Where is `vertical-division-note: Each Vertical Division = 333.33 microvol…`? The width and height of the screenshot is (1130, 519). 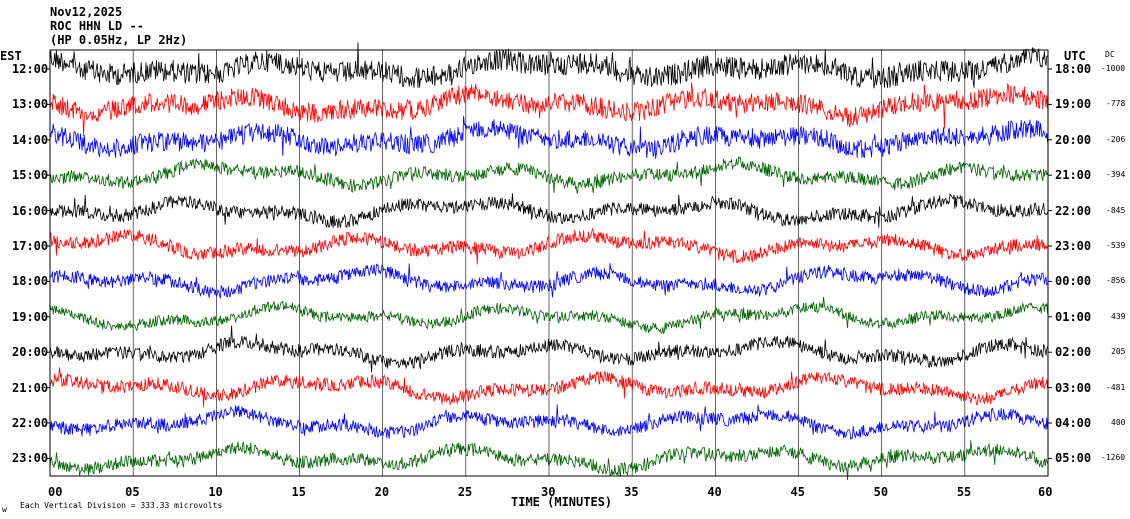 vertical-division-note: Each Vertical Division = 333.33 microvol… is located at coordinates (121, 505).